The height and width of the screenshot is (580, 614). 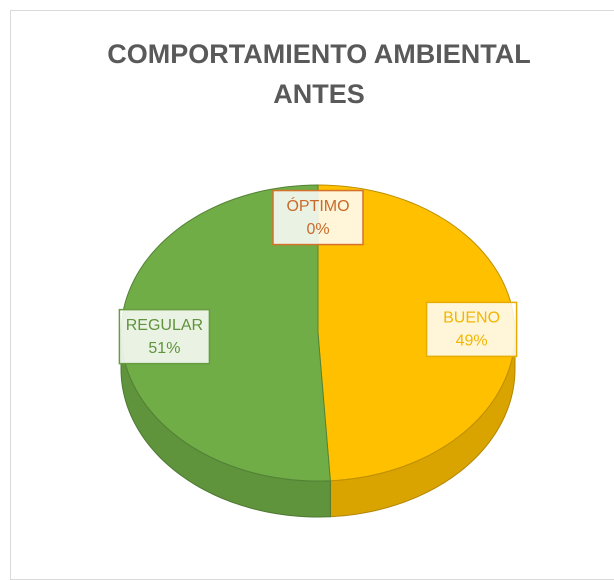 What do you see at coordinates (317, 229) in the screenshot?
I see `label-value: 0%` at bounding box center [317, 229].